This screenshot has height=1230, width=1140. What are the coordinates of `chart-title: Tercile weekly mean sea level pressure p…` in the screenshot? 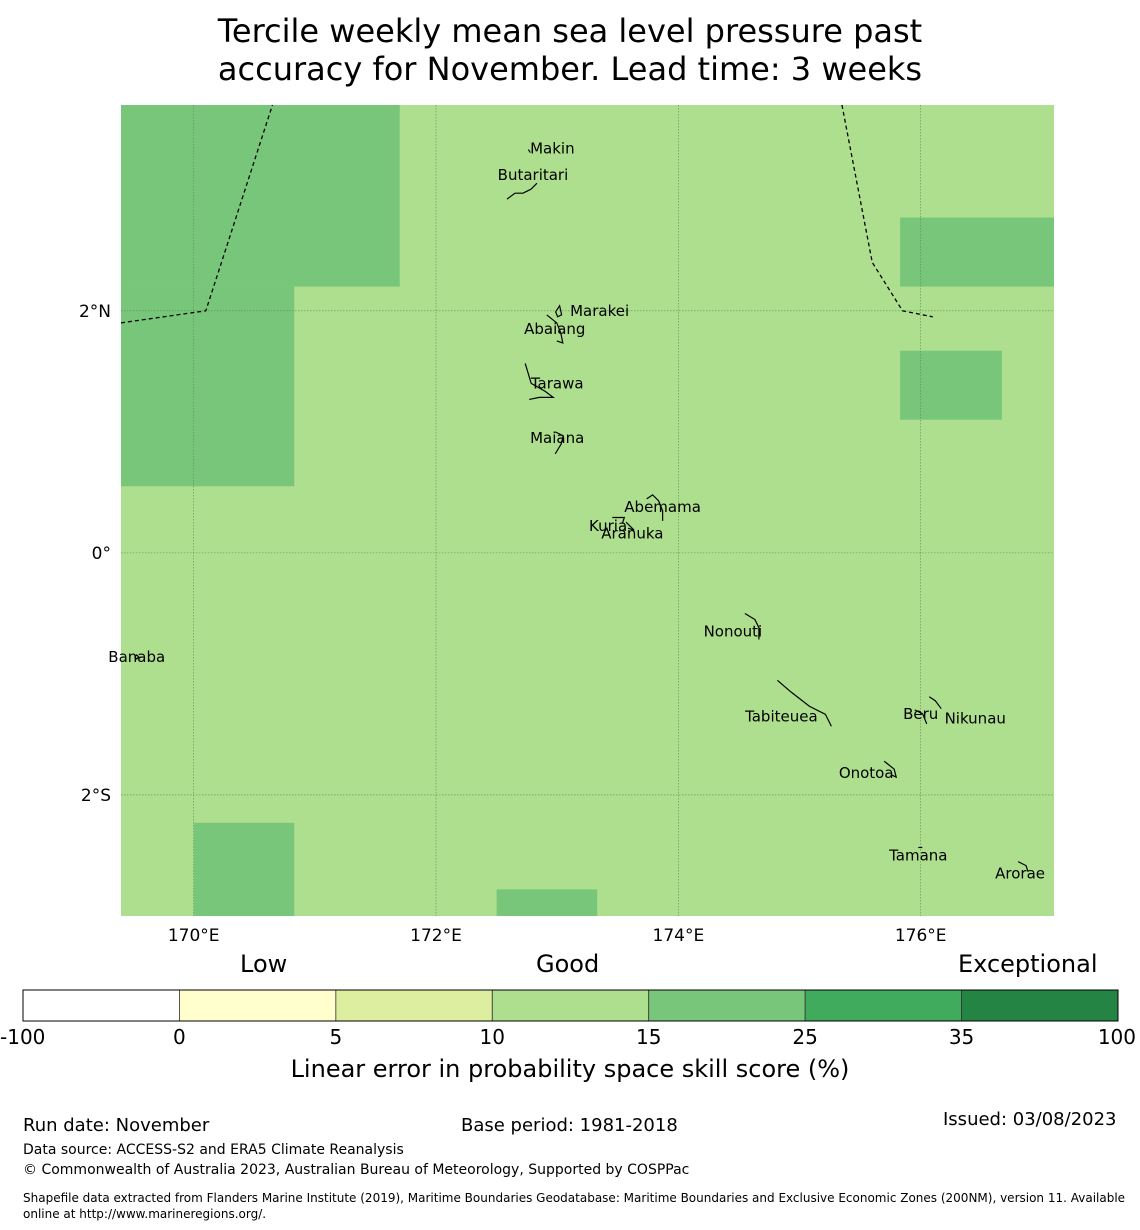 It's located at (570, 50).